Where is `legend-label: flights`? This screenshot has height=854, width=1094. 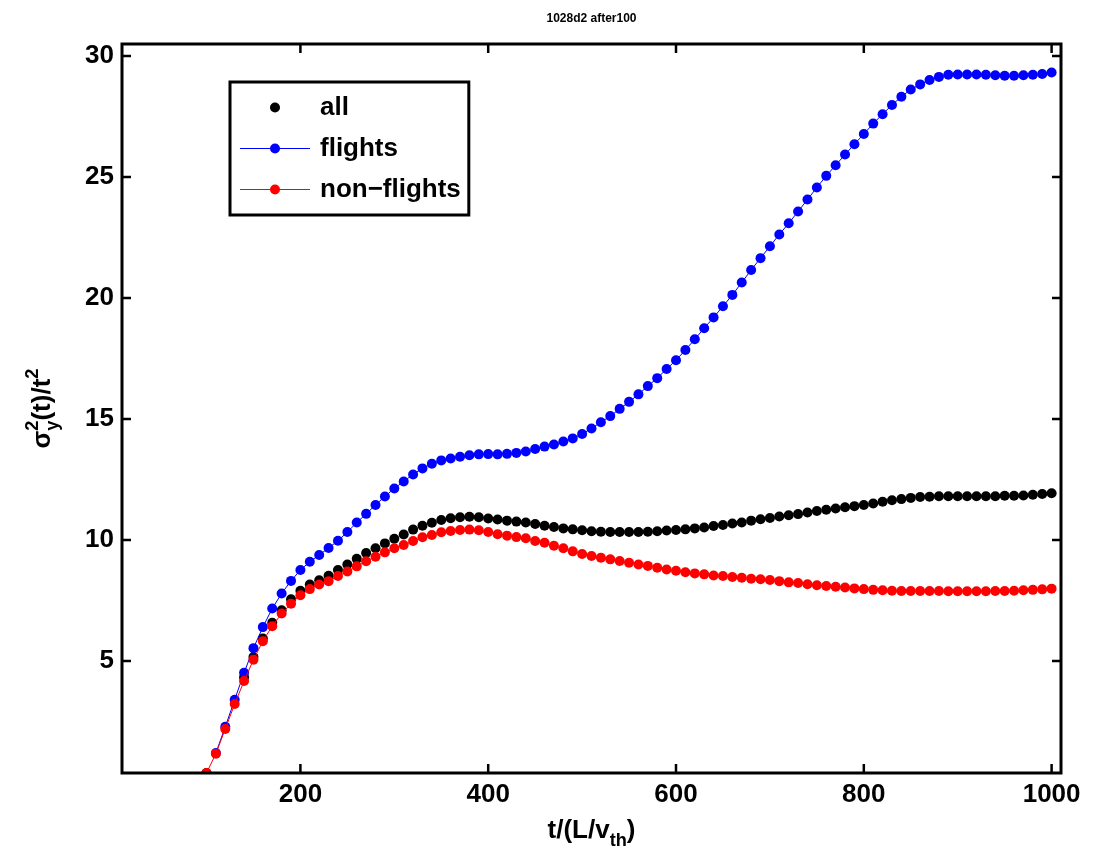 legend-label: flights is located at coordinates (359, 146).